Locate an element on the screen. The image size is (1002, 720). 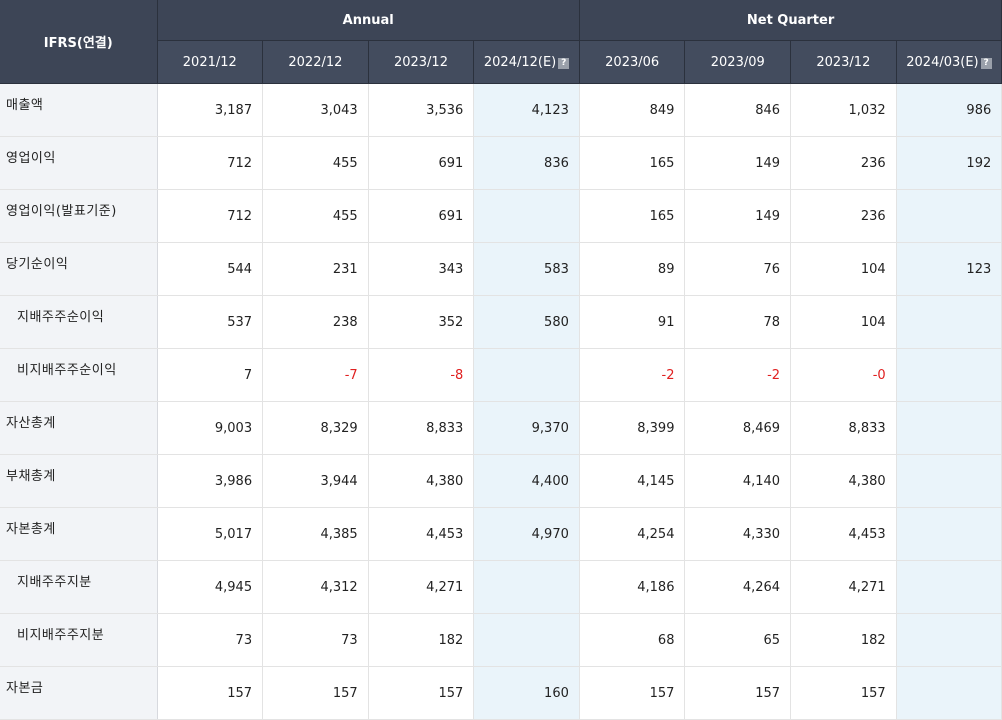
table-row: 지배주주순이익 537 238 352 580 91 78 104 is located at coordinates (501, 322).